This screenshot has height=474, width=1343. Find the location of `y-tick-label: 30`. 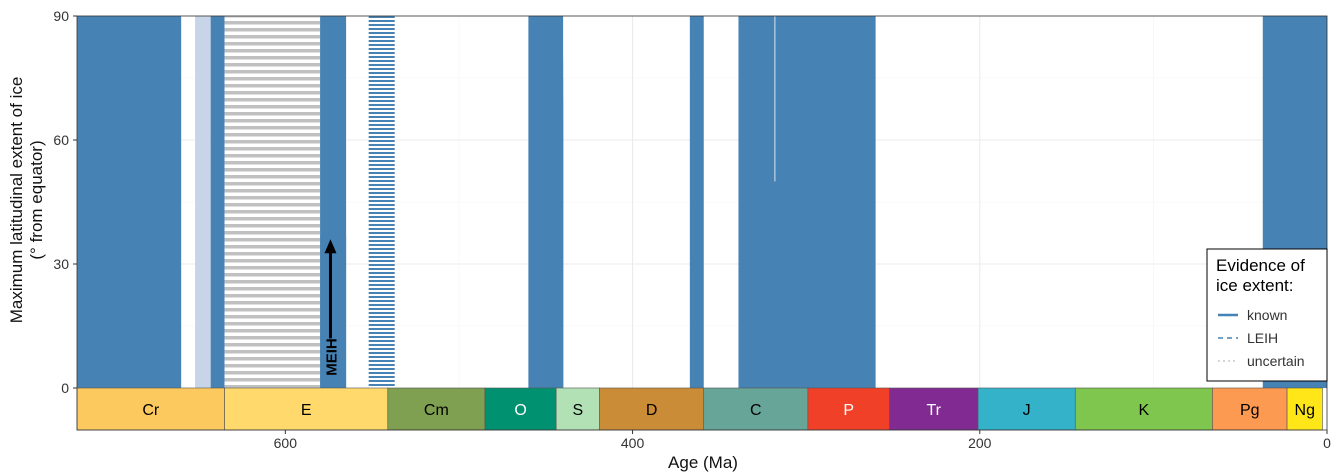

y-tick-label: 30 is located at coordinates (61, 264).